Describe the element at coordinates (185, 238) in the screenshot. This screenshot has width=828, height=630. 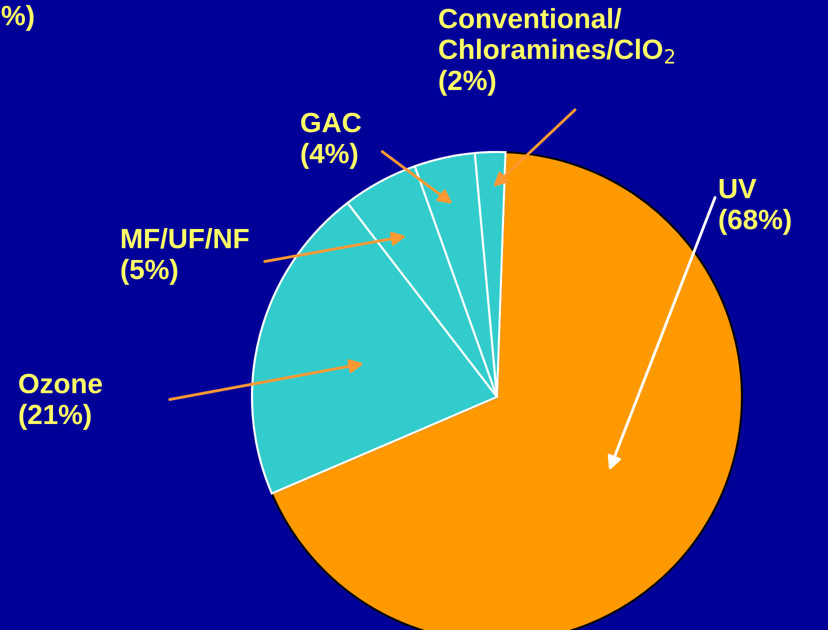
I see `slice-label: MF/UF/NF` at that location.